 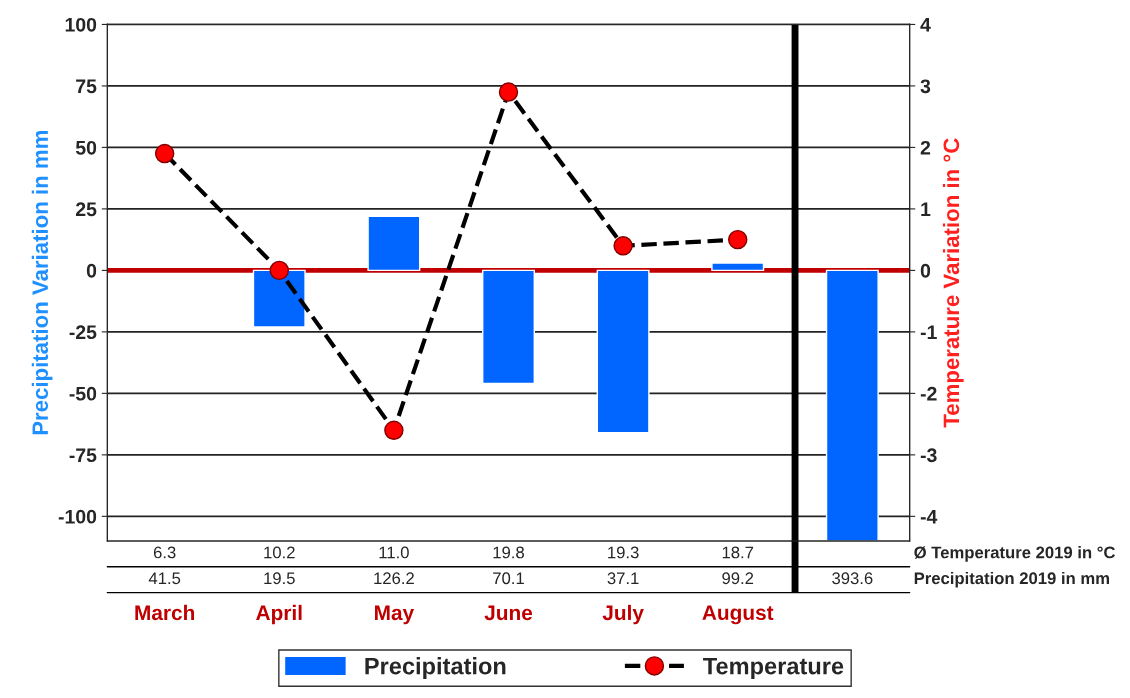 What do you see at coordinates (623, 578) in the screenshot?
I see `text: 37.1` at bounding box center [623, 578].